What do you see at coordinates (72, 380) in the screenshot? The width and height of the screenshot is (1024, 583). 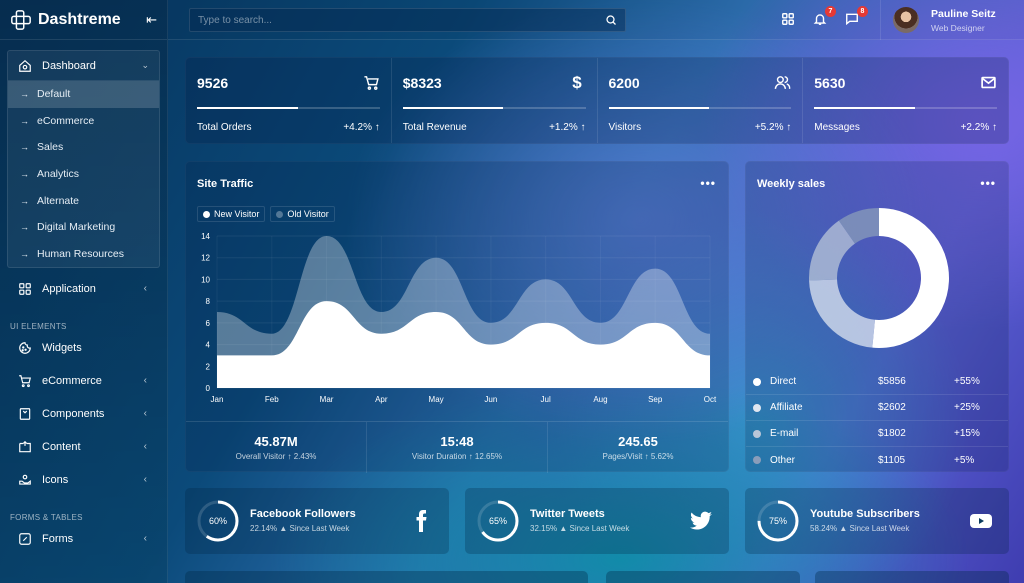 I see `sidebar-item-label: eCommerce` at bounding box center [72, 380].